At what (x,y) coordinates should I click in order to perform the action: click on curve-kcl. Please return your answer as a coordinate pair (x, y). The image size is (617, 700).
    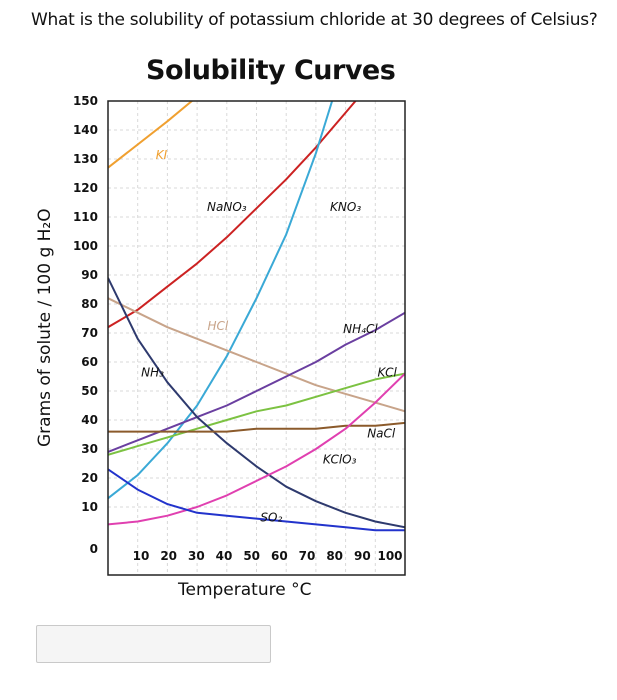
    Looking at the image, I should click on (256, 414).